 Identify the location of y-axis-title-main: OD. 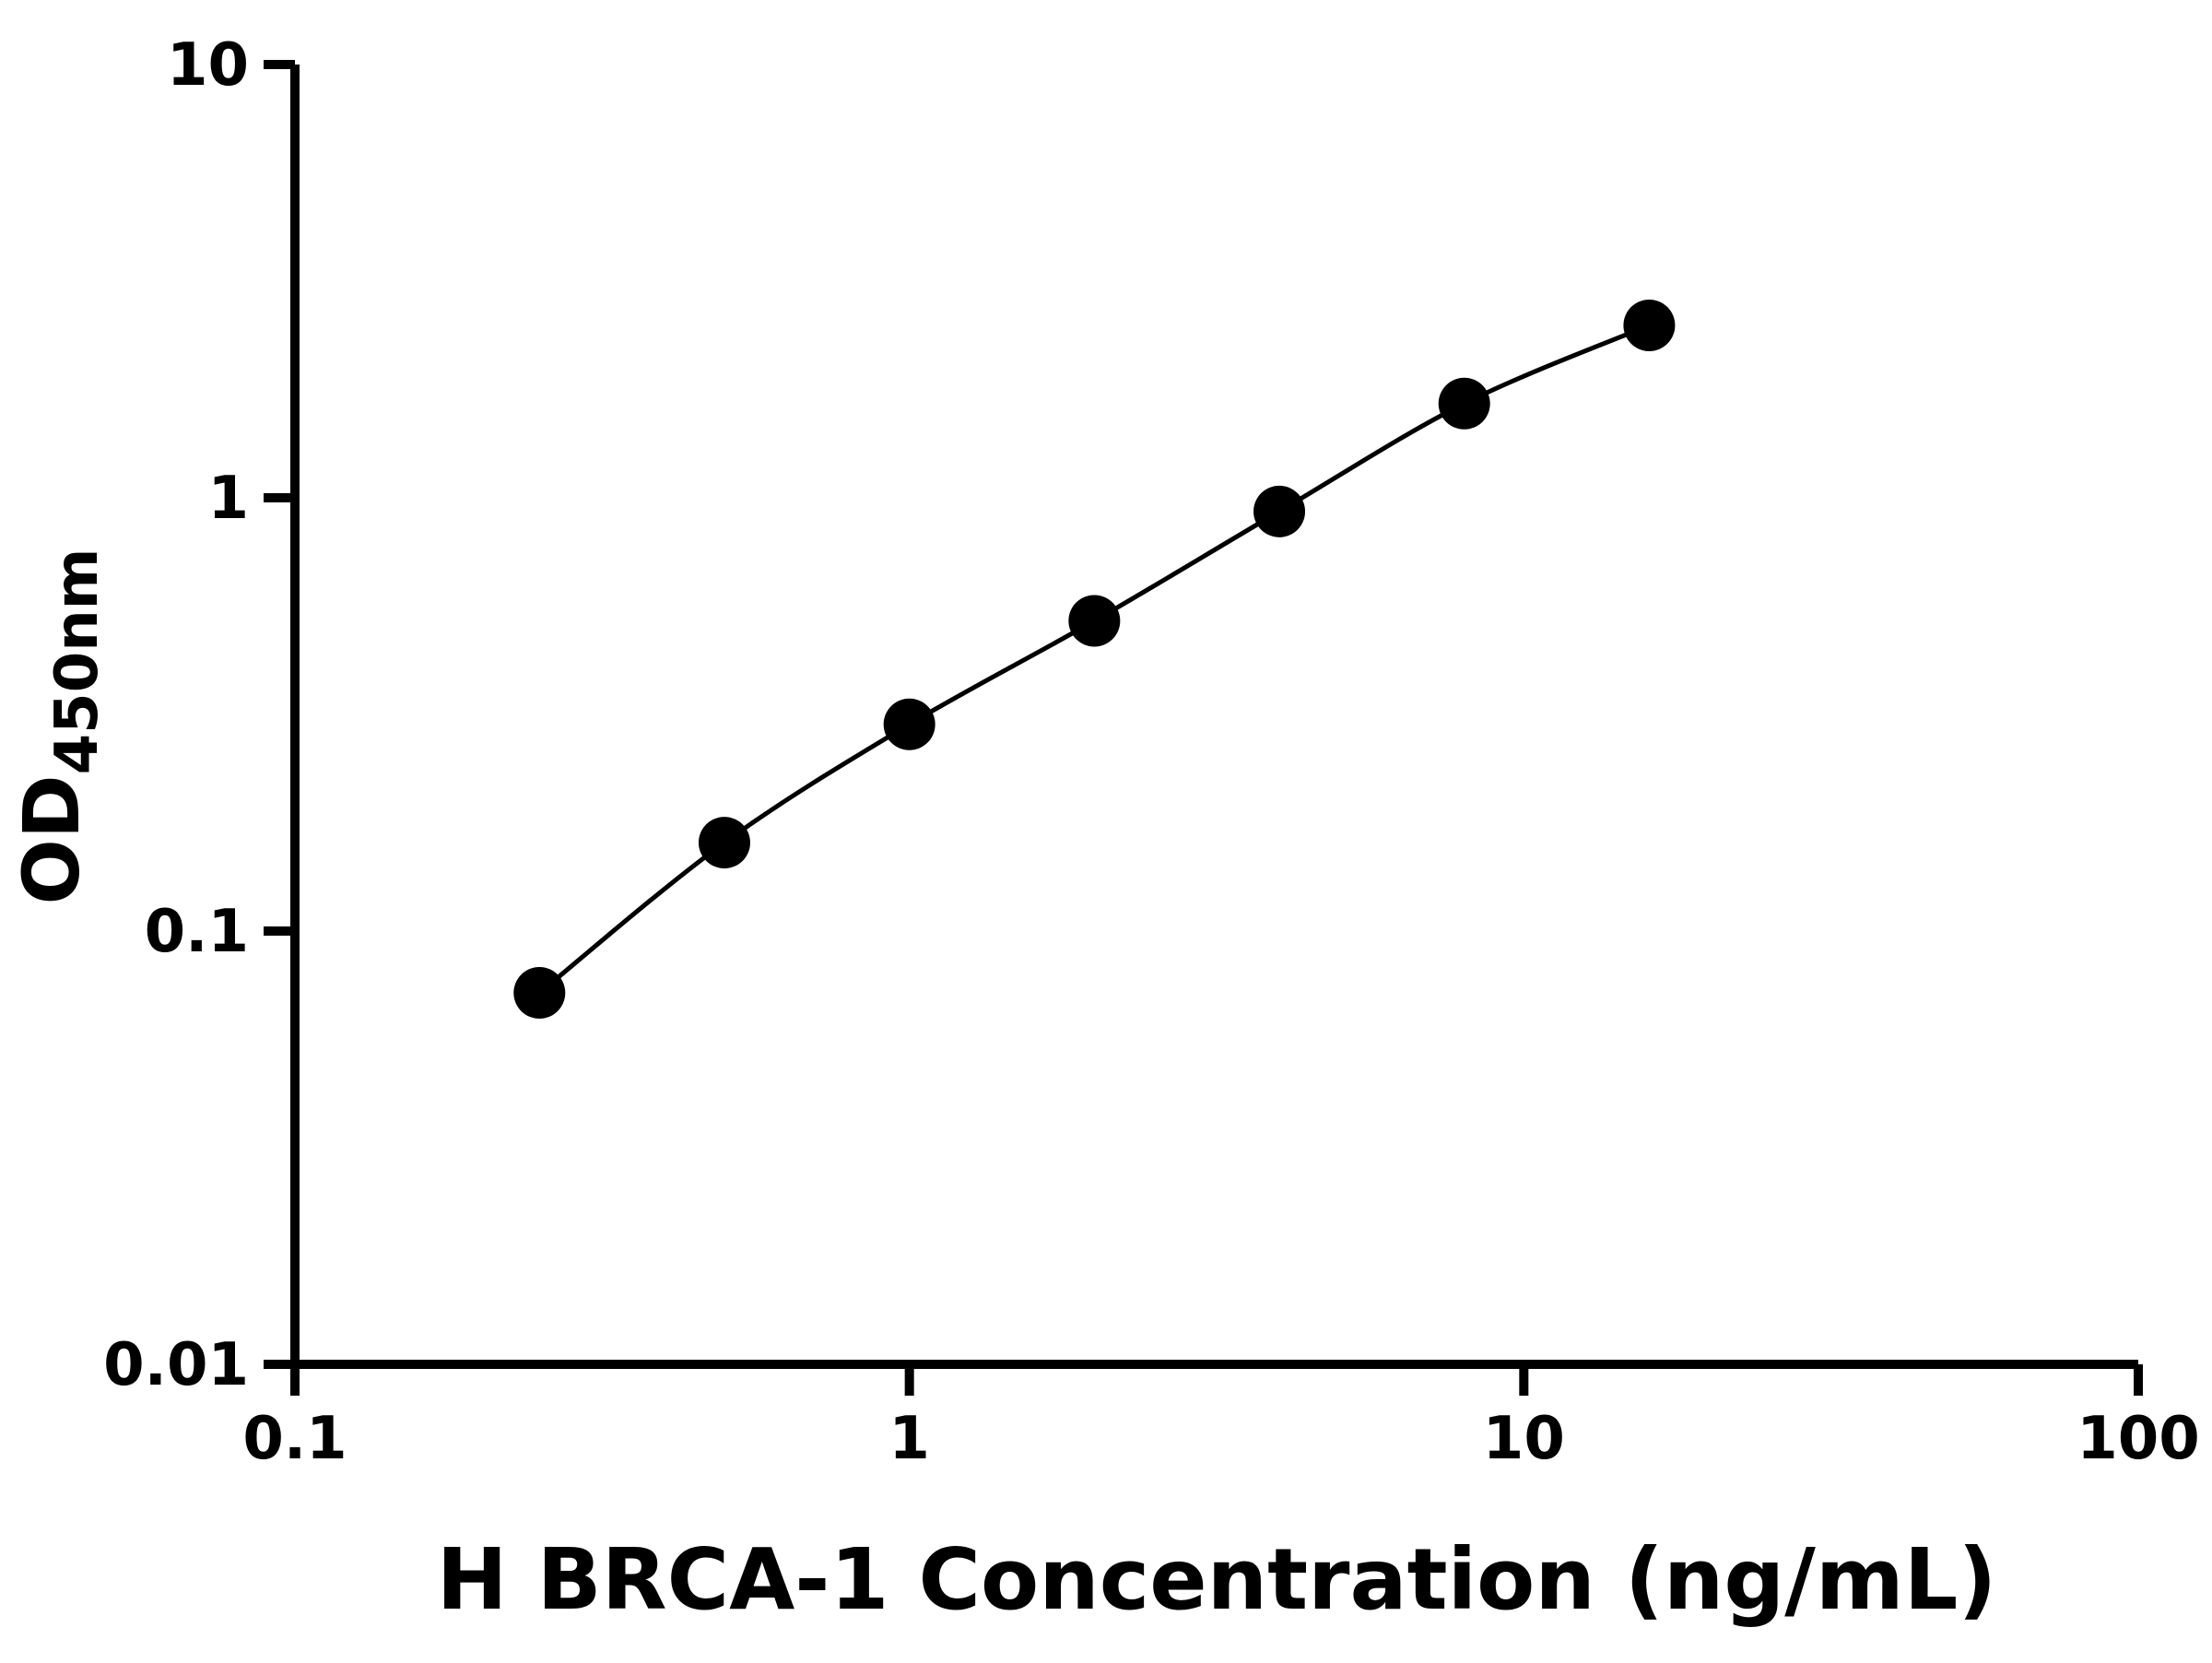
(51, 839).